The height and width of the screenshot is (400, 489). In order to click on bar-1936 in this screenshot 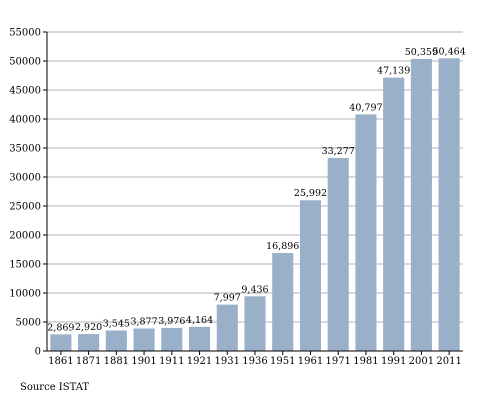, I will do `click(255, 323)`.